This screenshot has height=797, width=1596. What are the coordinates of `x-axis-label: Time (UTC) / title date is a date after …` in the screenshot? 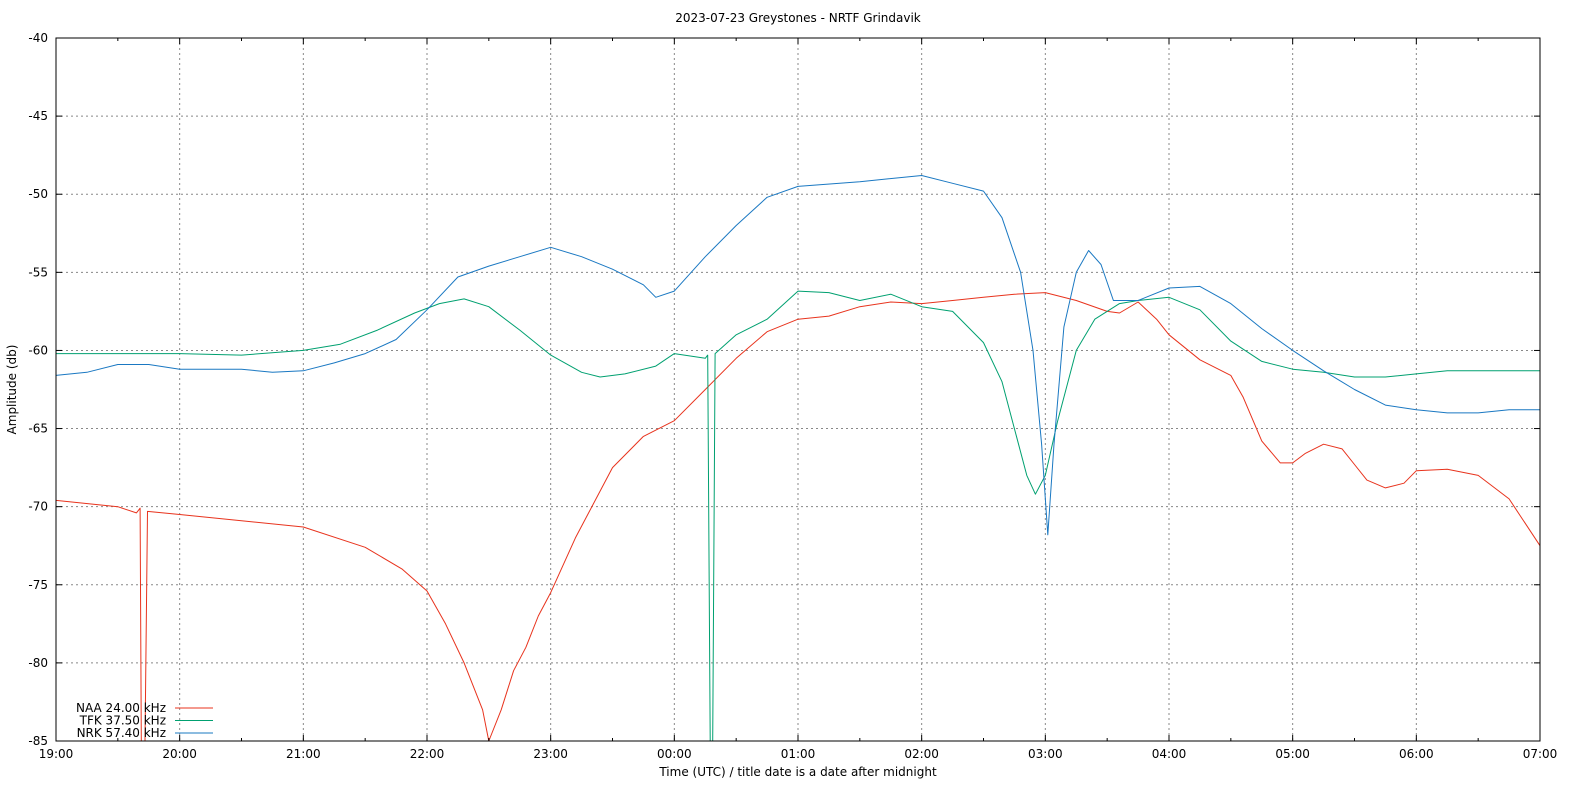 It's located at (797, 772).